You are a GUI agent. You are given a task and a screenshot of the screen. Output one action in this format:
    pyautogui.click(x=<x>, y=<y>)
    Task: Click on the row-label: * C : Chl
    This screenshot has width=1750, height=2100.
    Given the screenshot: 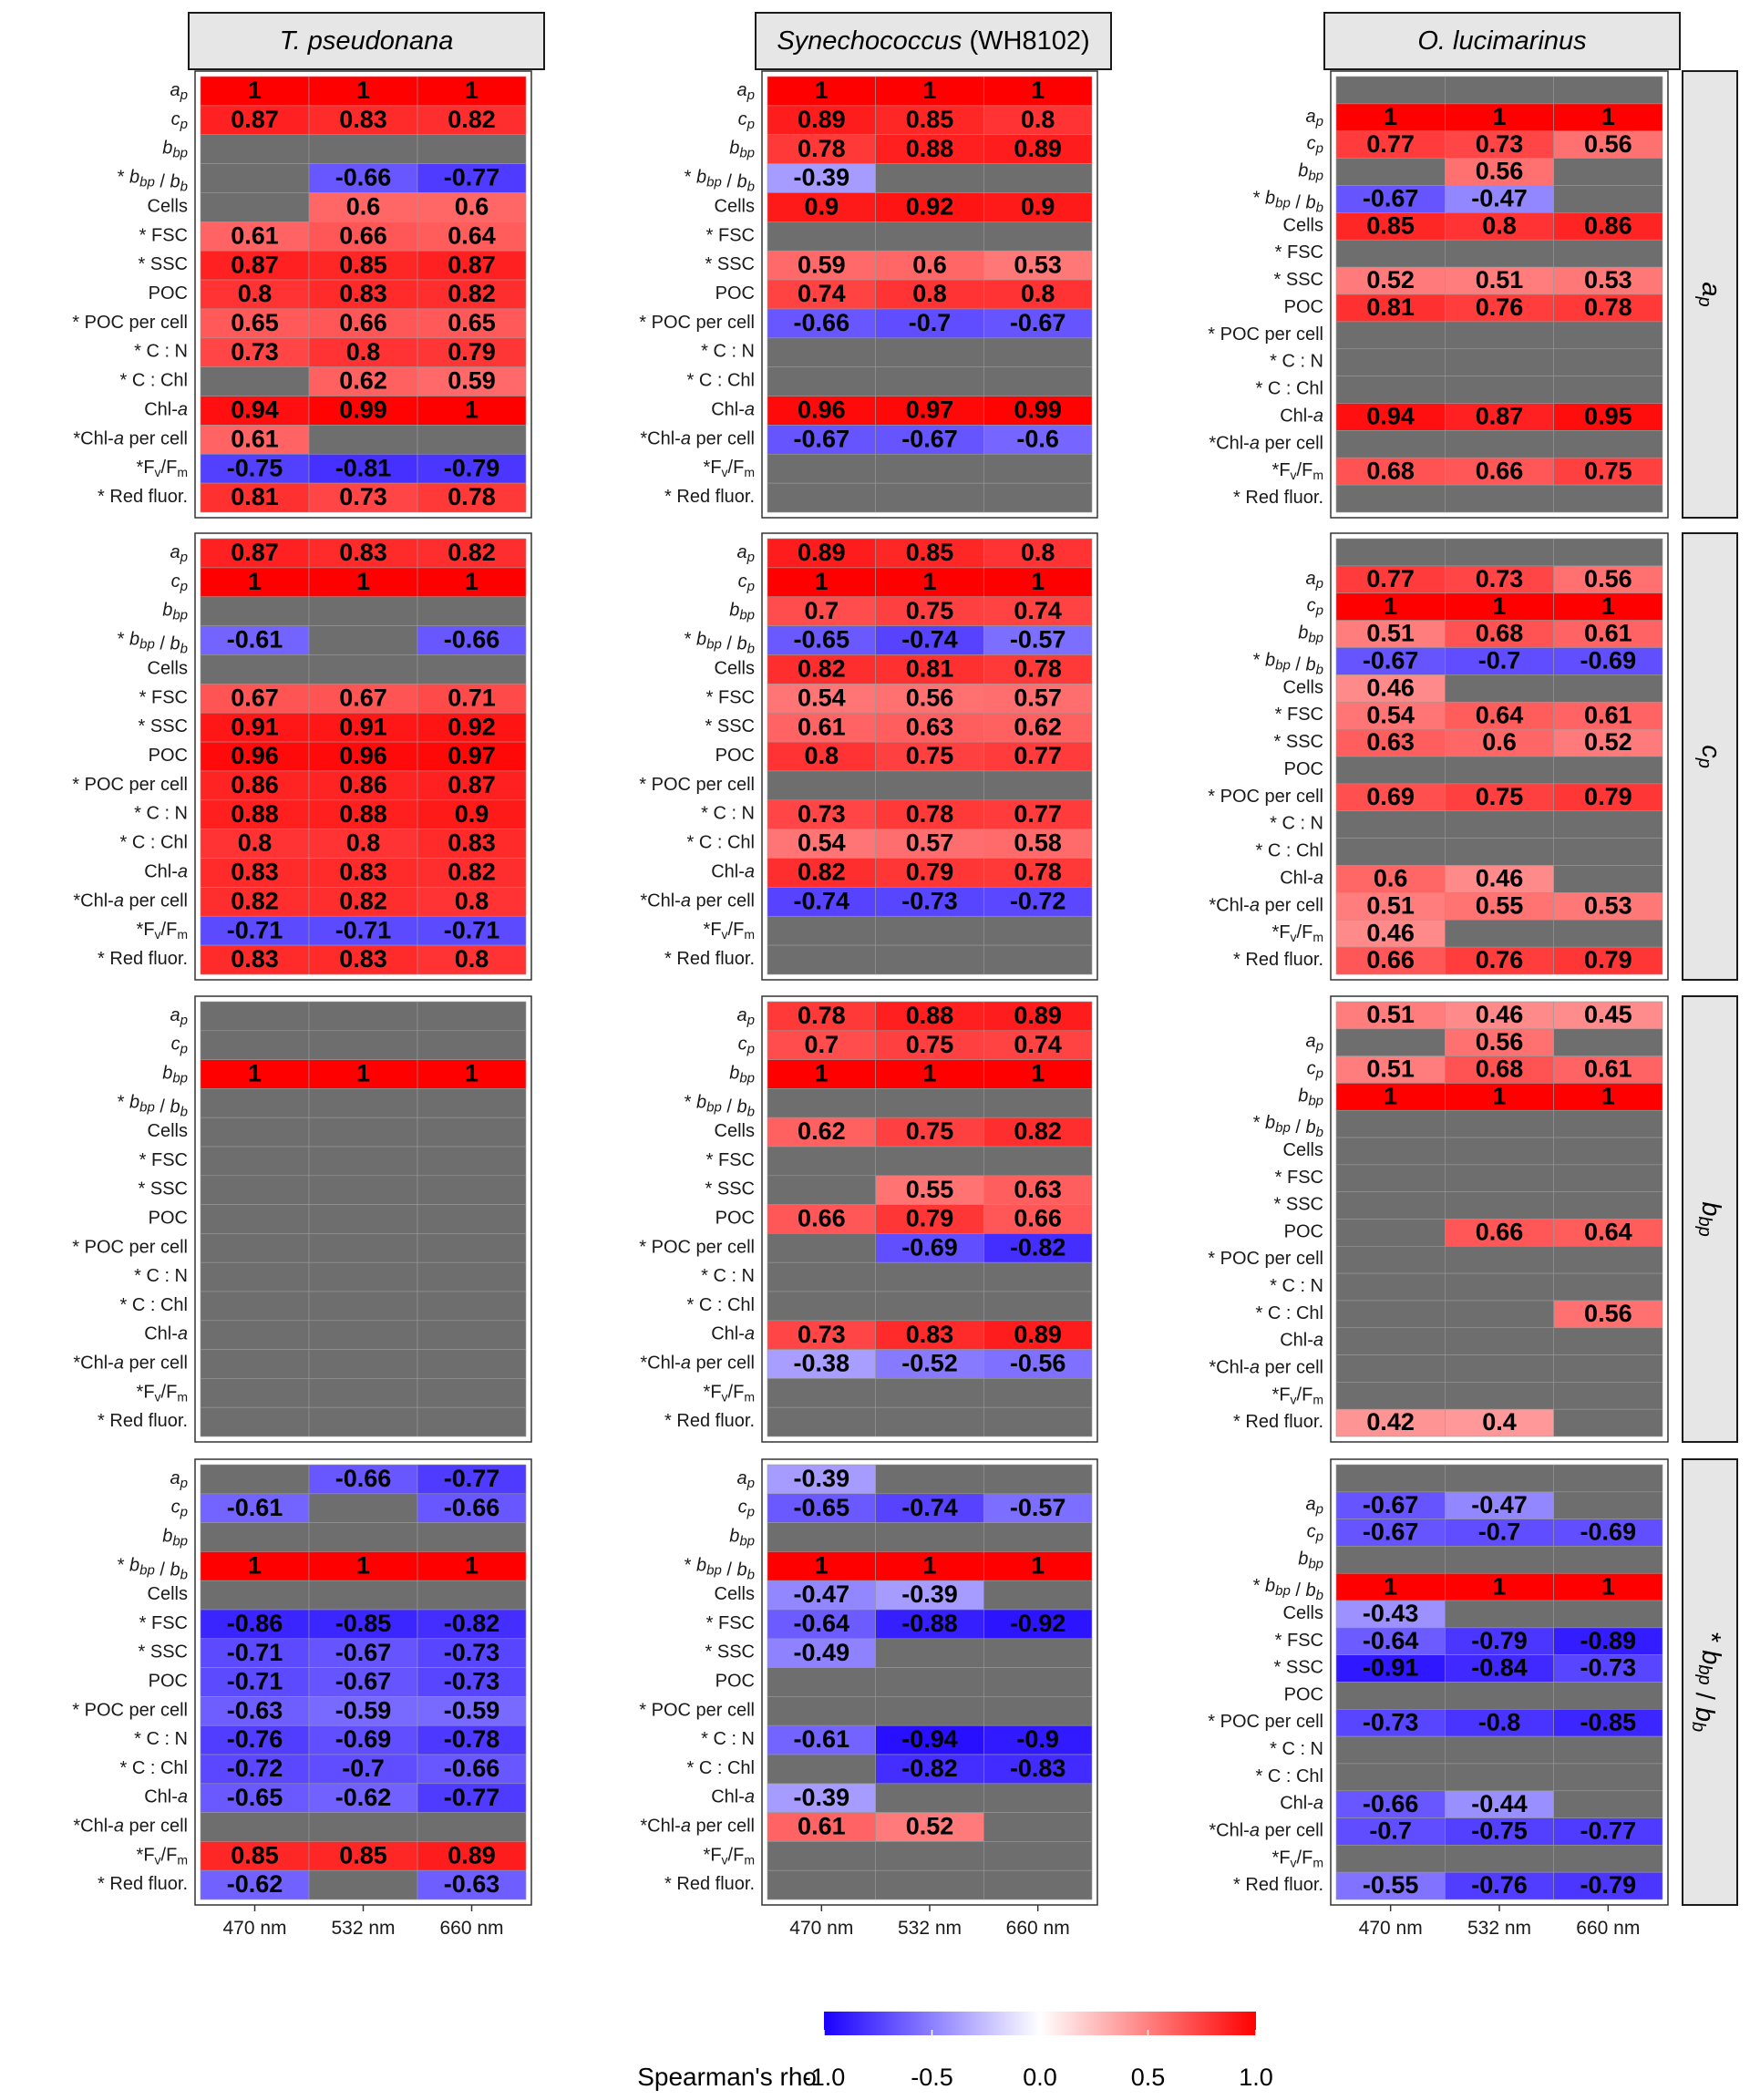 What is the action you would take?
    pyautogui.click(x=154, y=843)
    